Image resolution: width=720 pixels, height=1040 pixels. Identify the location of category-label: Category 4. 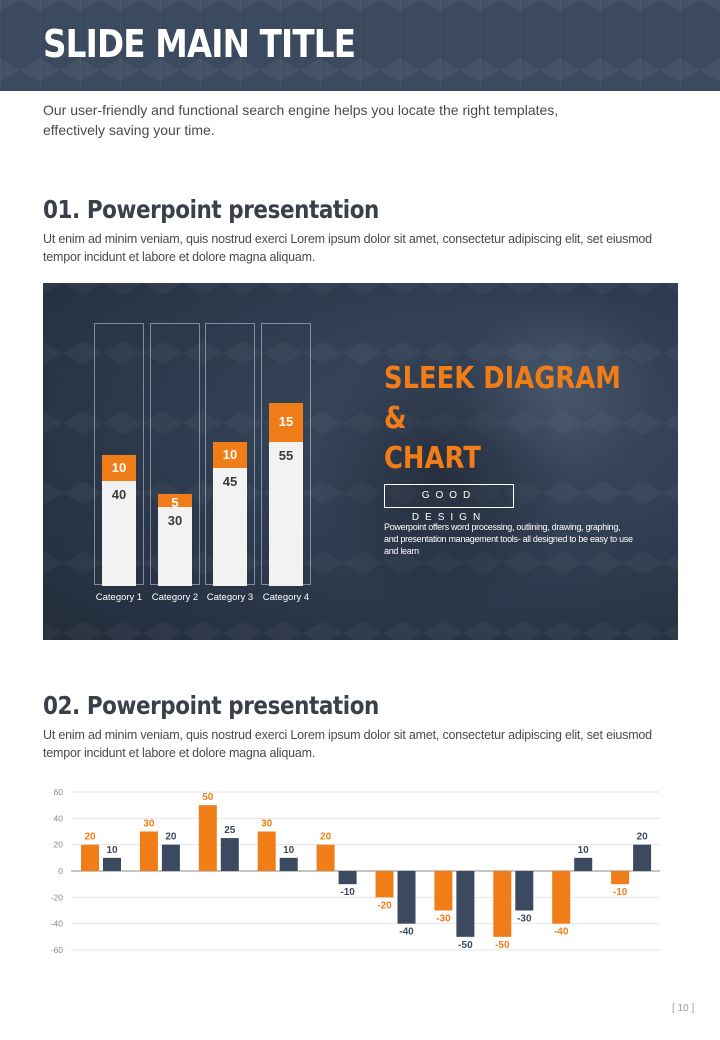
(286, 597).